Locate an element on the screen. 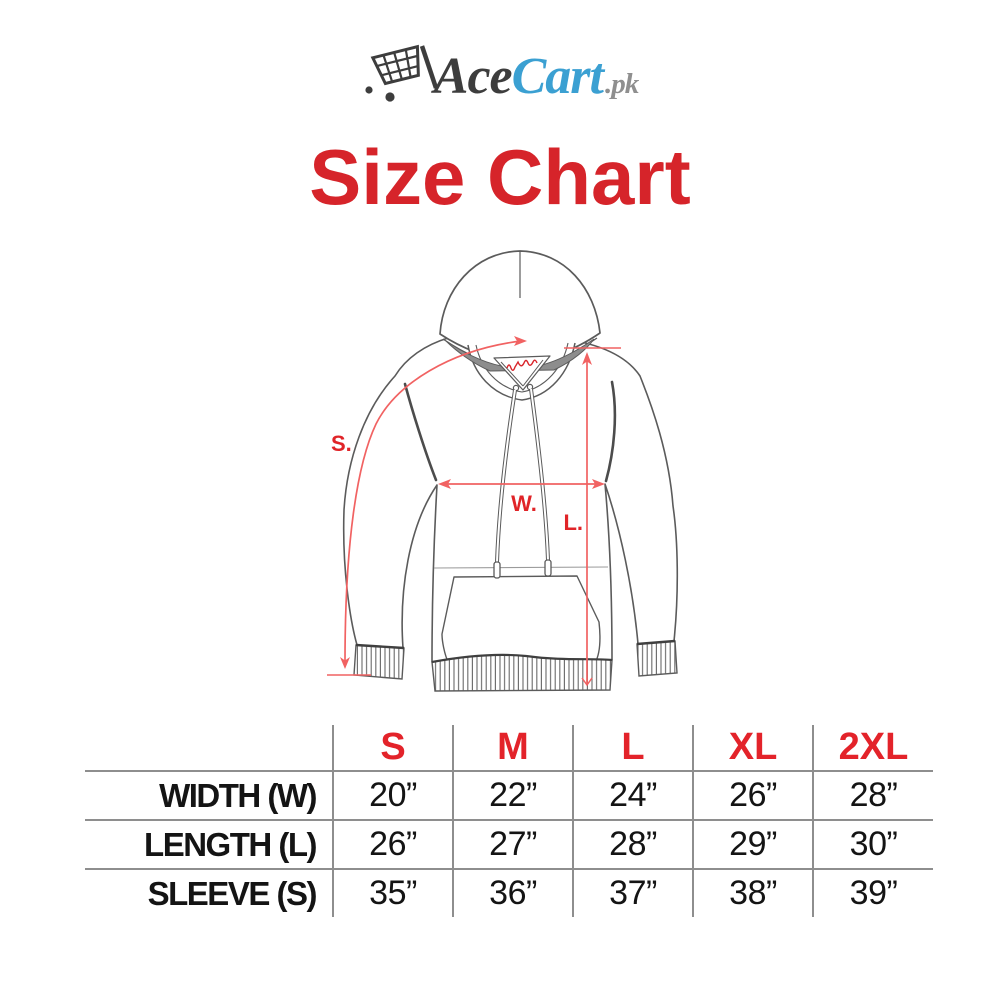  right-eyelet is located at coordinates (530, 387).